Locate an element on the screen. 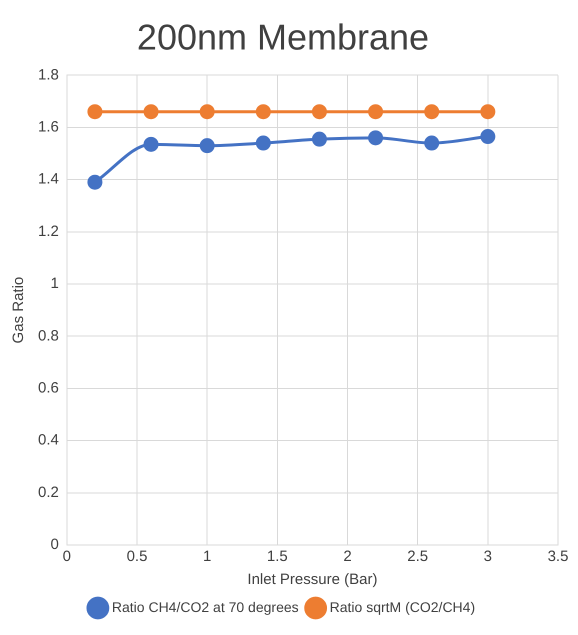 The height and width of the screenshot is (635, 578). x-tick-label: 3 is located at coordinates (488, 557).